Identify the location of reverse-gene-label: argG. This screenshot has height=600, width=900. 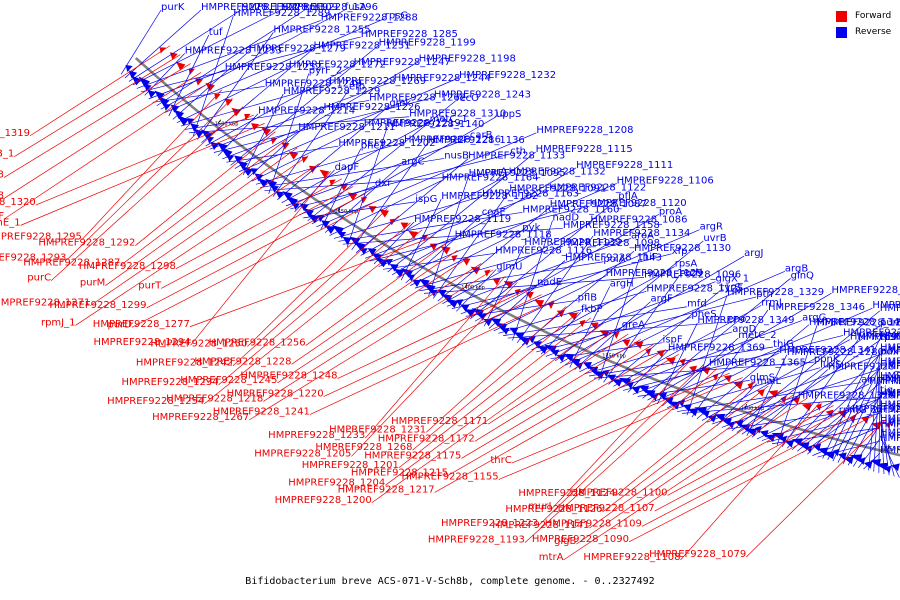
(814, 317).